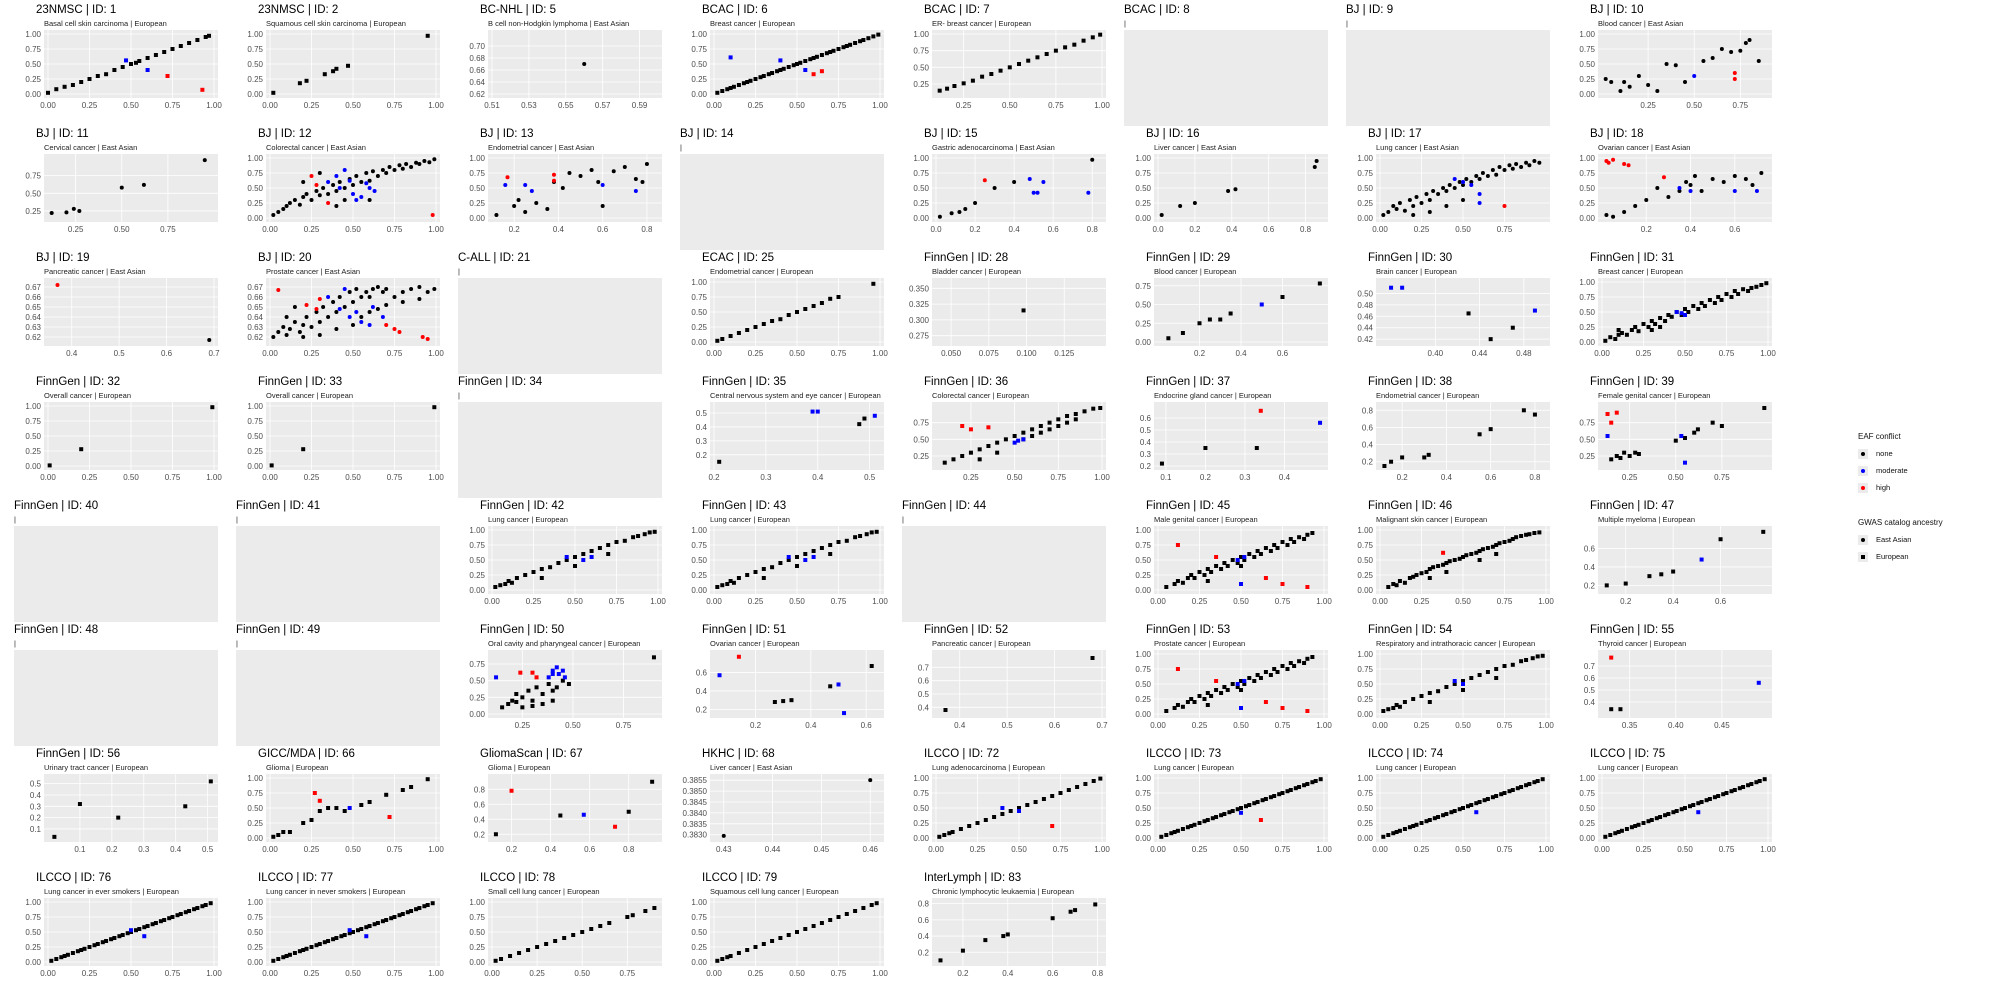 The height and width of the screenshot is (1000, 2000). Describe the element at coordinates (1184, 754) in the screenshot. I see `panel-title: ILCCO | ID: 73` at that location.